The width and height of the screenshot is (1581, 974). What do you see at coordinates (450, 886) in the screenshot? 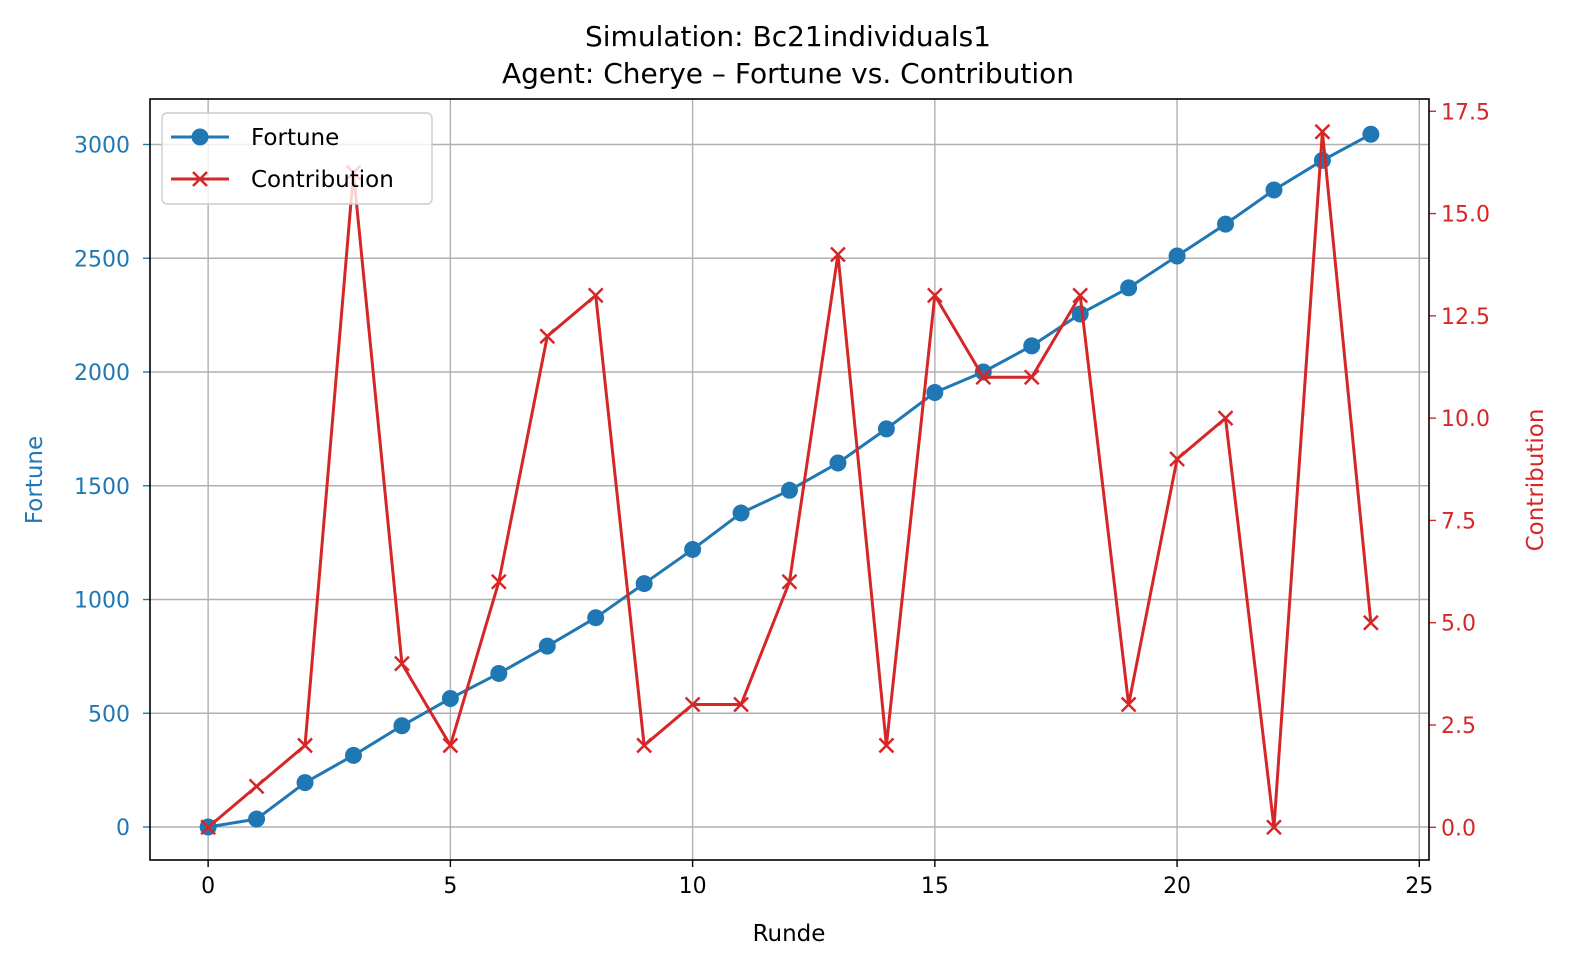
I see `x-tick-label: 5` at bounding box center [450, 886].